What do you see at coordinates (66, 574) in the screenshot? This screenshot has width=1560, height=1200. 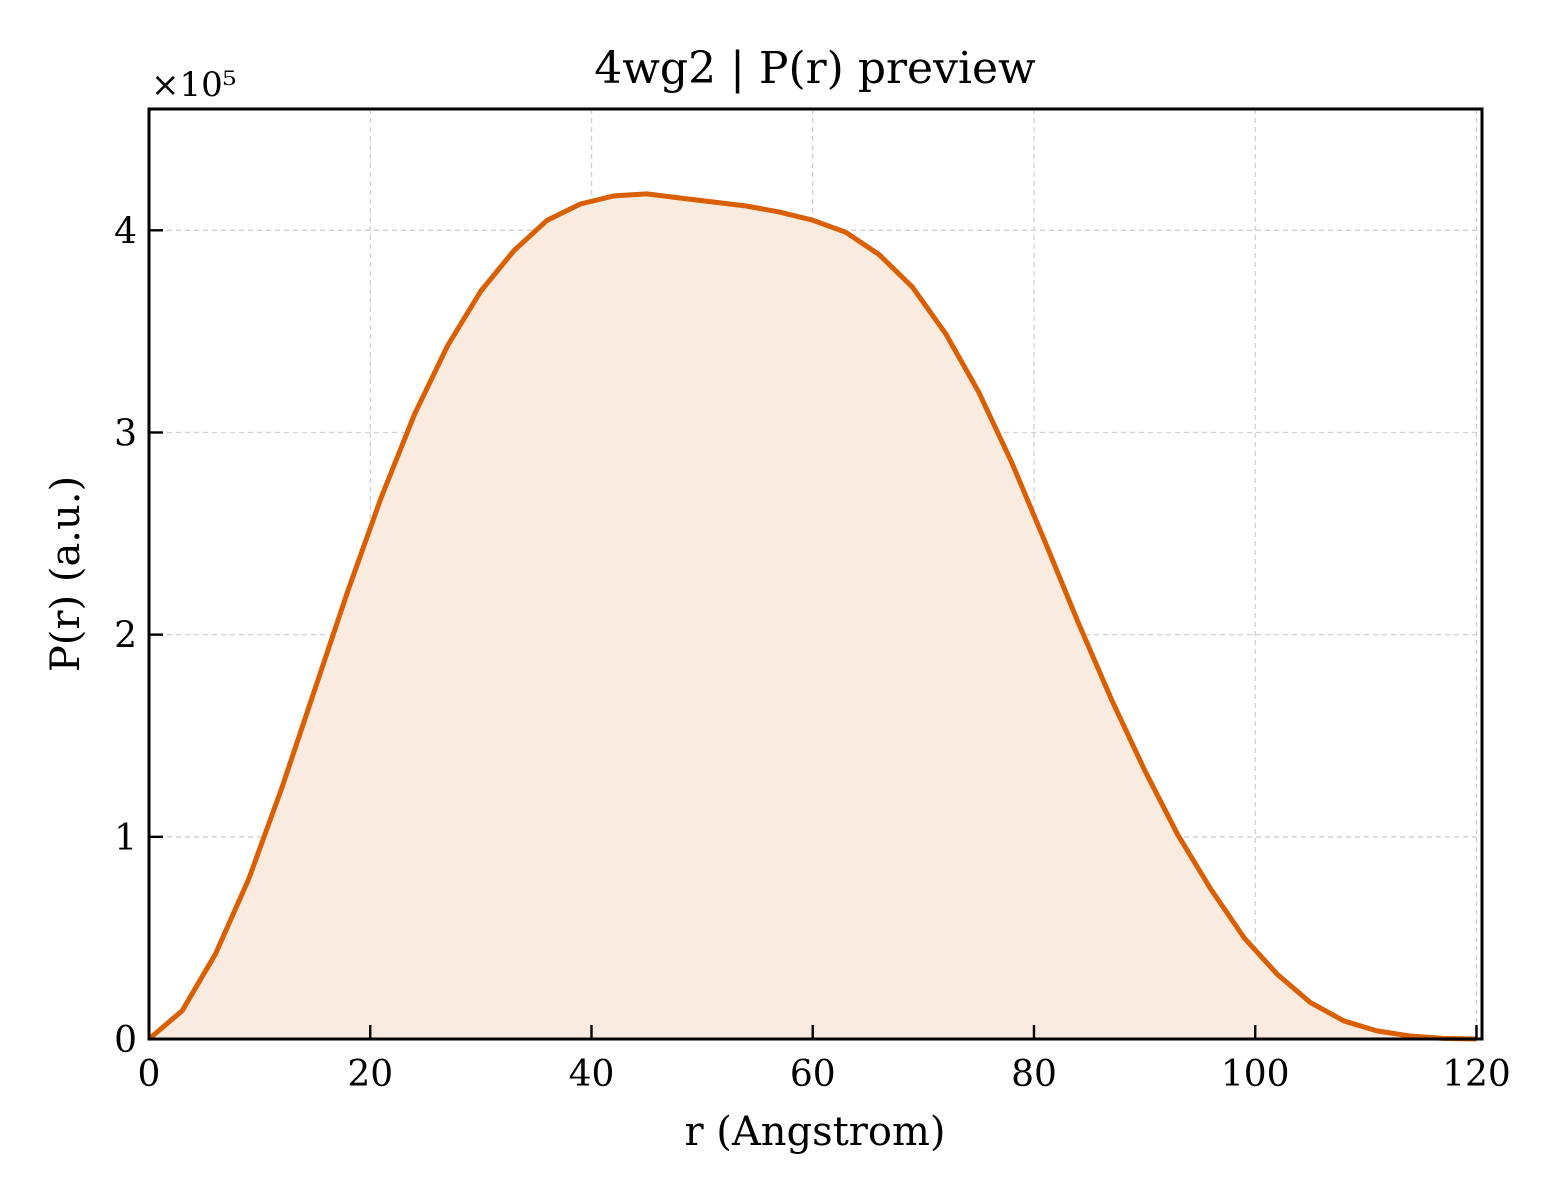 I see `y-axis-label: P(r) (a.u.)` at bounding box center [66, 574].